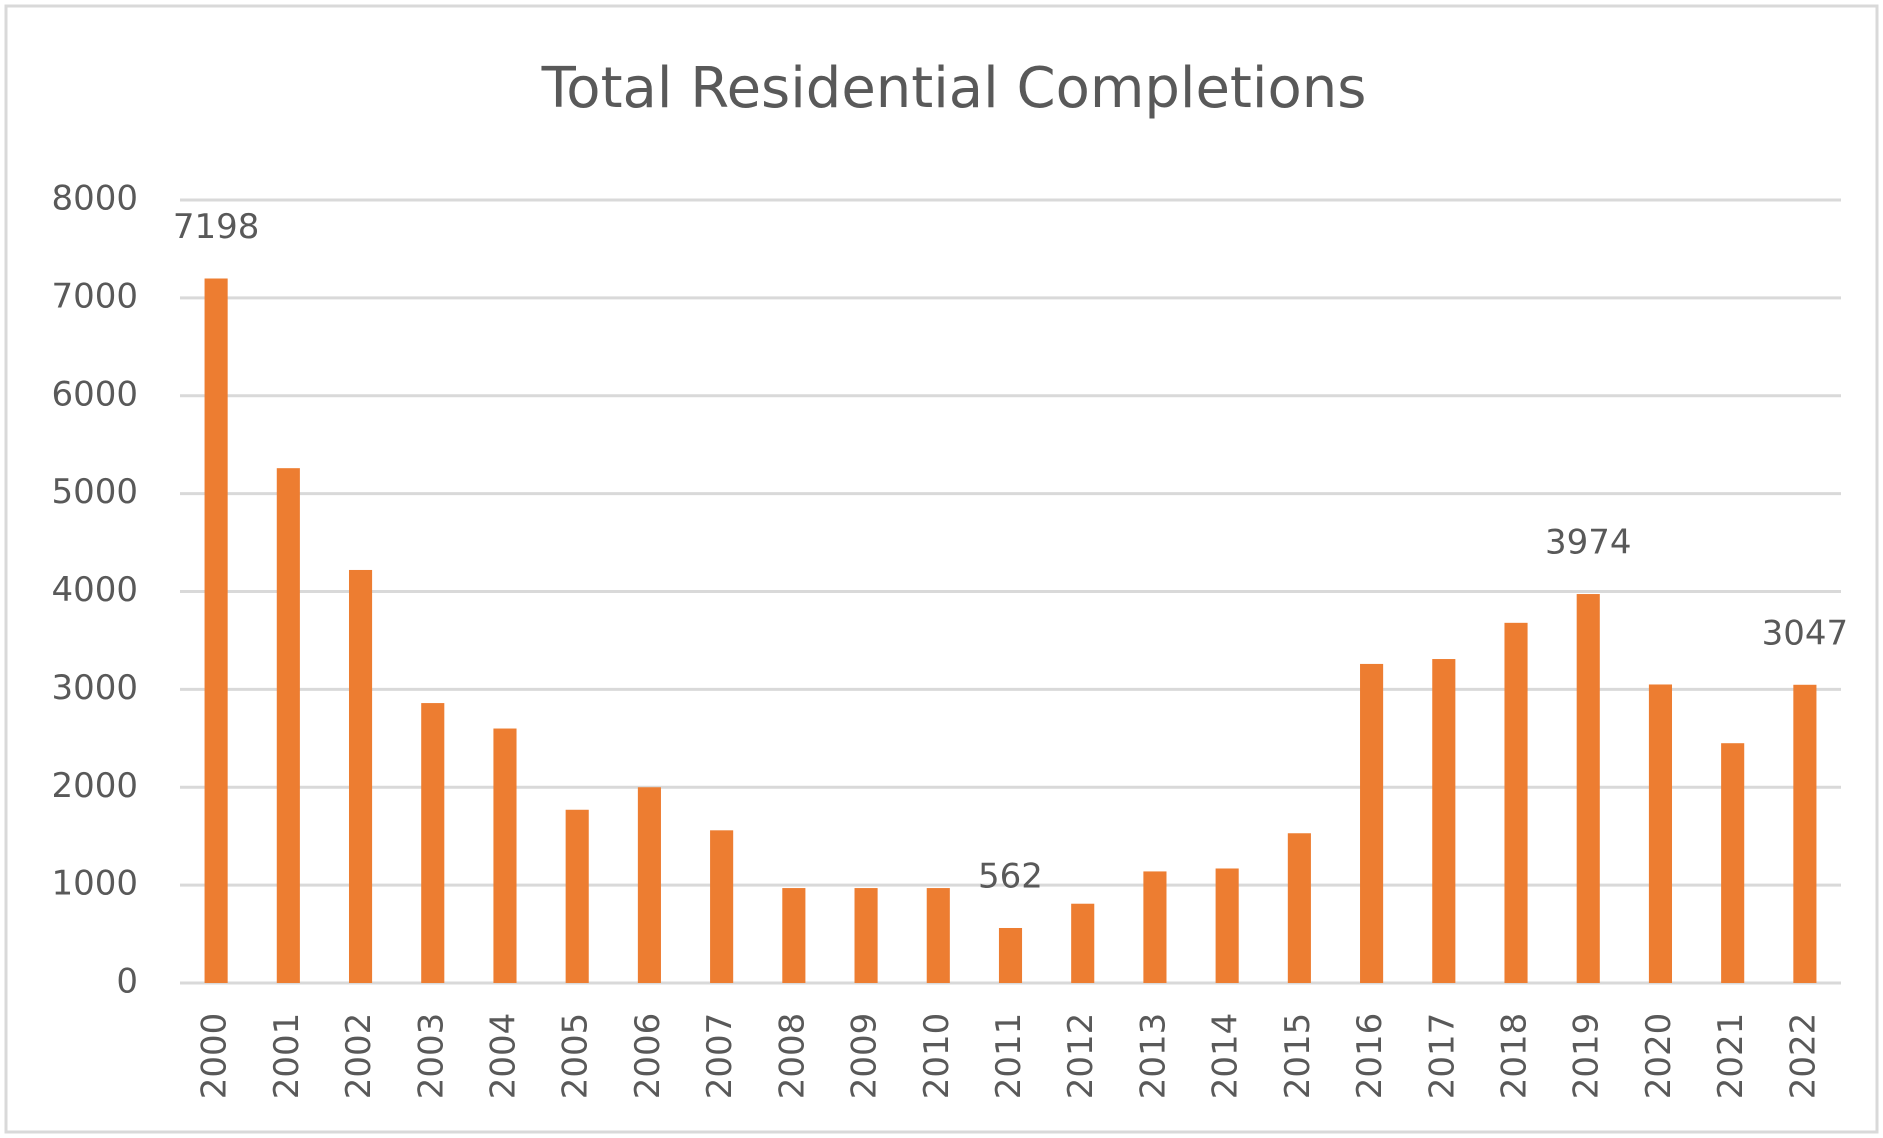 This screenshot has height=1138, width=1883. I want to click on x-tick-label: 2019, so click(1587, 1056).